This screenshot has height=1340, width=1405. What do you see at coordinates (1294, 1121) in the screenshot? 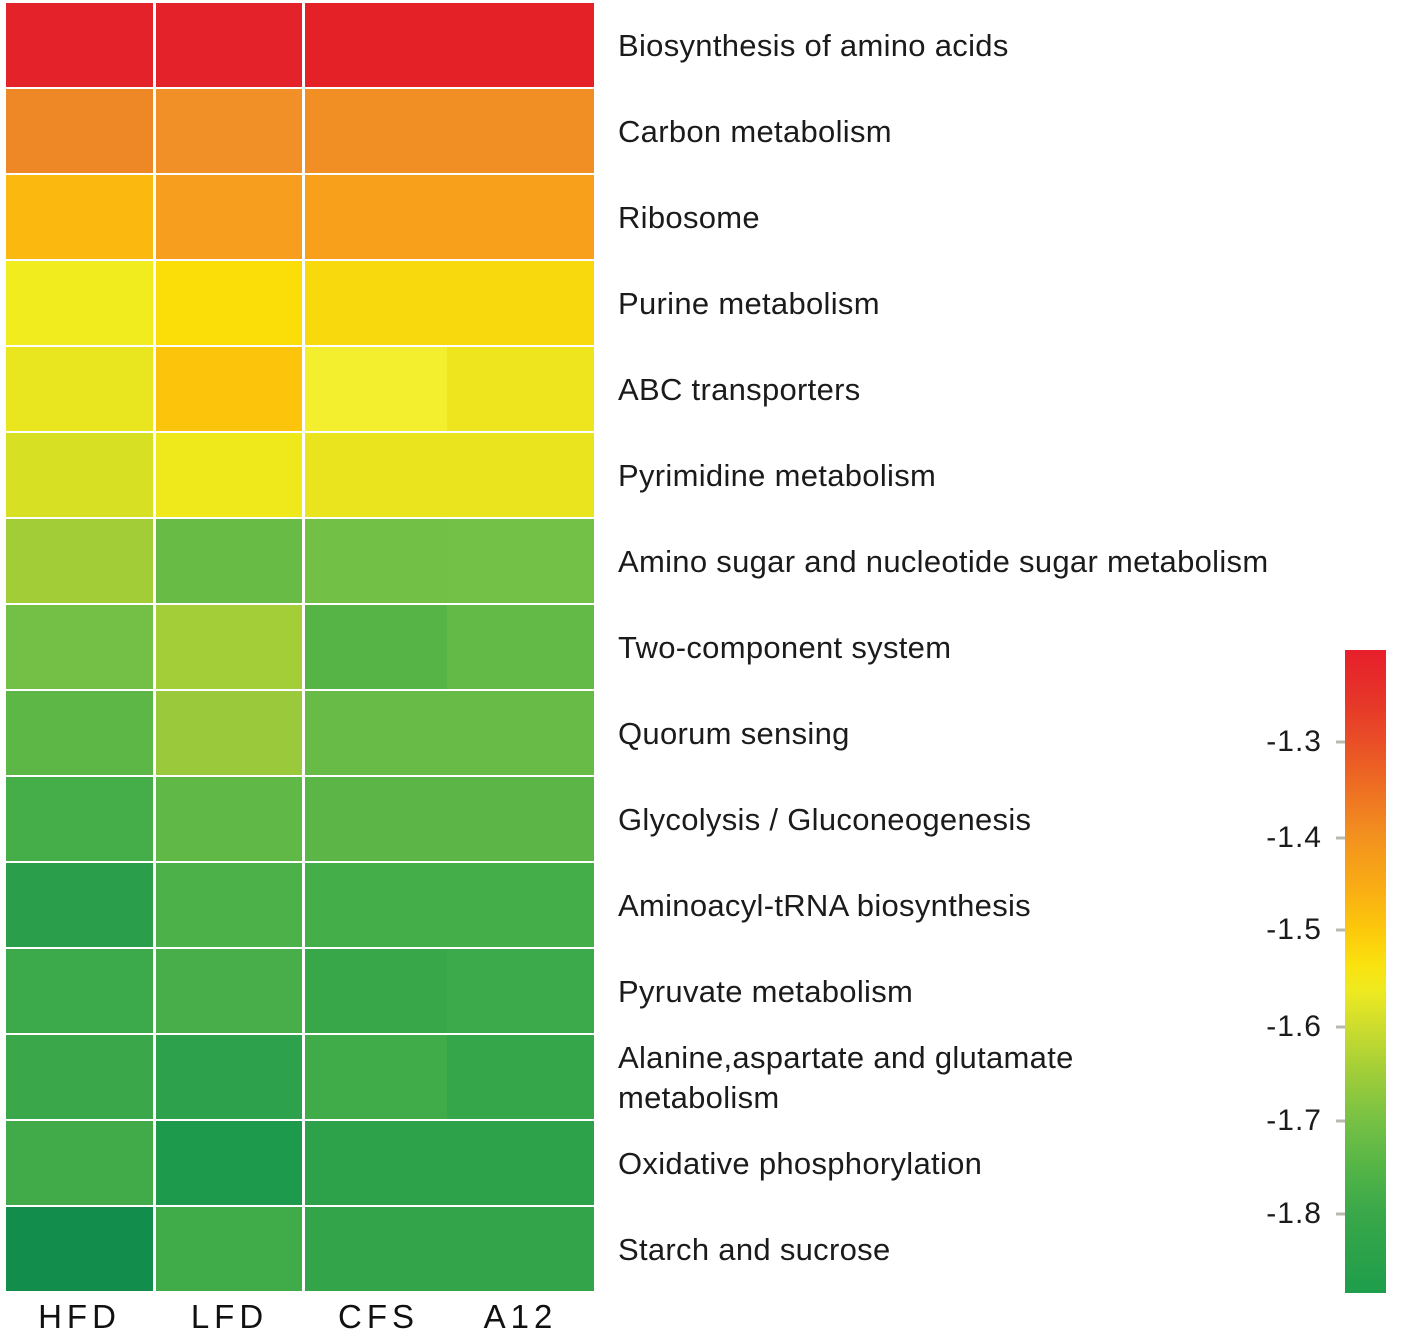
I see `colorbar-tick-label: -1.7` at bounding box center [1294, 1121].